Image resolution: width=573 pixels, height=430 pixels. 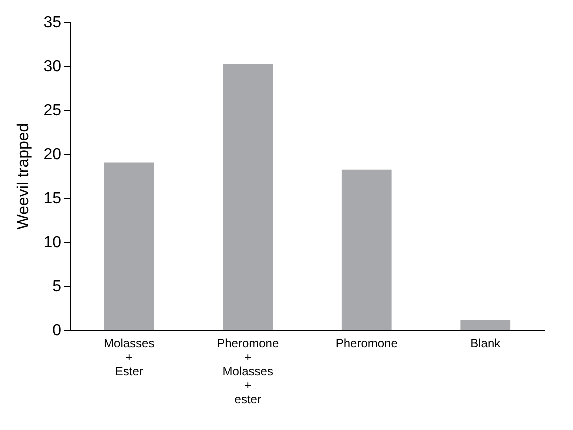 What do you see at coordinates (486, 343) in the screenshot?
I see `x-tick-label: Blank` at bounding box center [486, 343].